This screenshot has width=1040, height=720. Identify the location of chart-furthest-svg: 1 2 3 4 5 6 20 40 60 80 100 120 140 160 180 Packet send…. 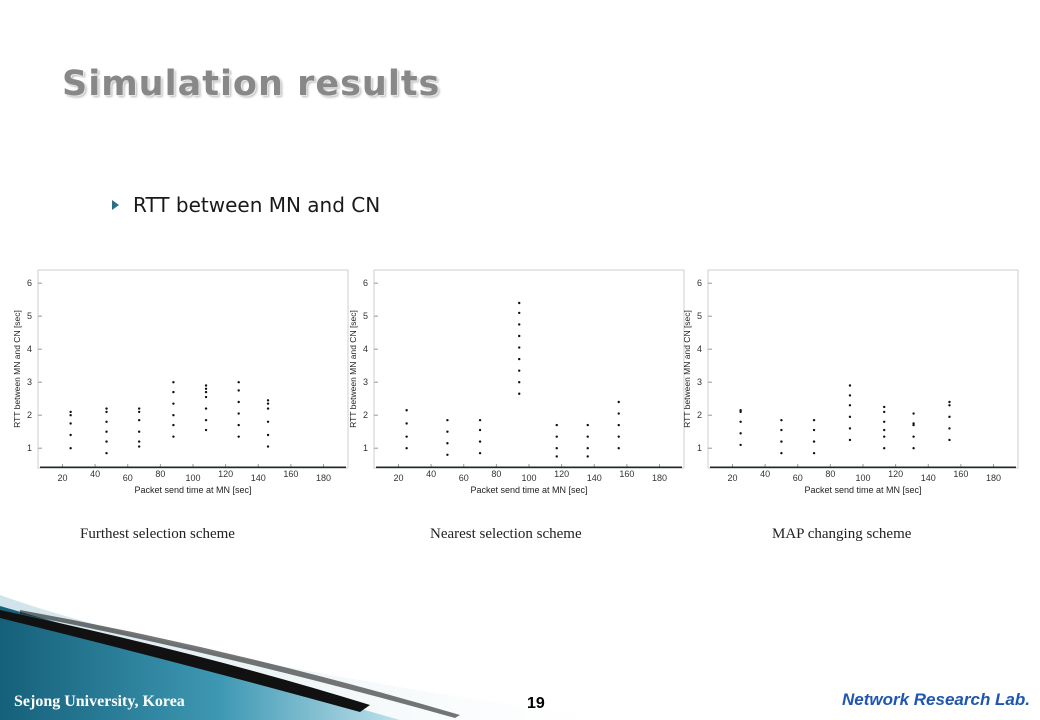
(180, 382).